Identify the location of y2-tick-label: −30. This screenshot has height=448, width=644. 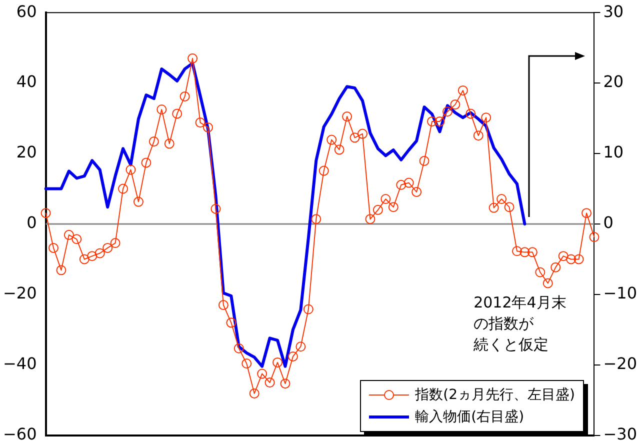
(620, 434).